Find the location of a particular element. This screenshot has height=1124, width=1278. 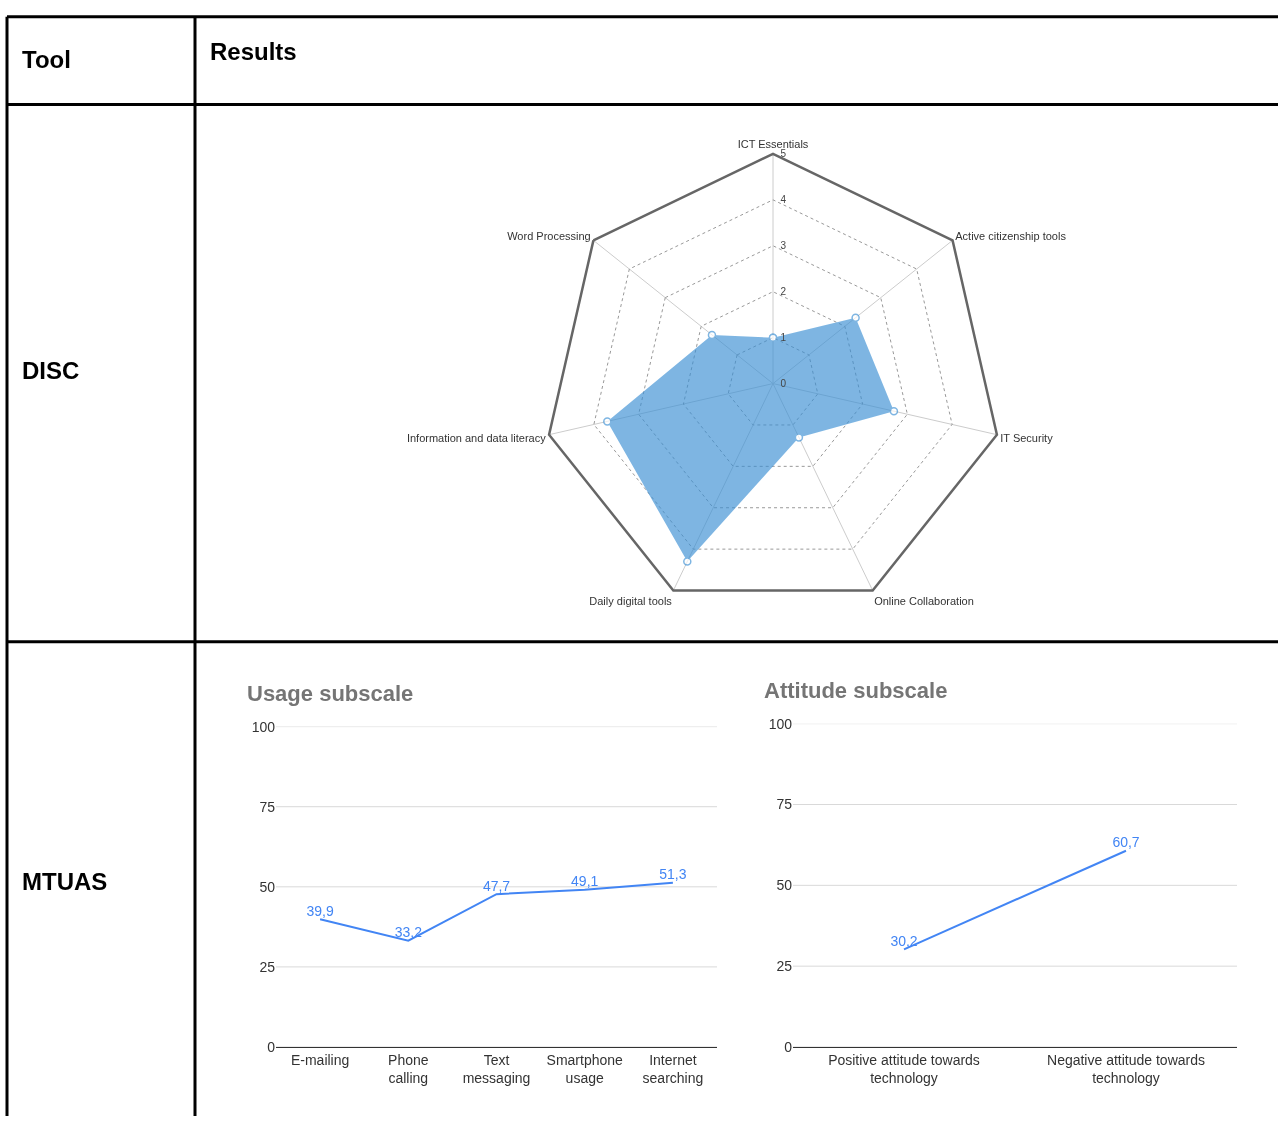

data-label: 39,9 is located at coordinates (320, 910).